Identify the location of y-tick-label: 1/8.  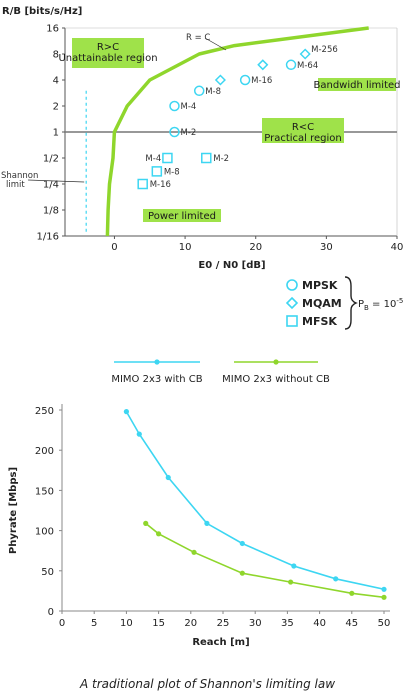
(51, 211).